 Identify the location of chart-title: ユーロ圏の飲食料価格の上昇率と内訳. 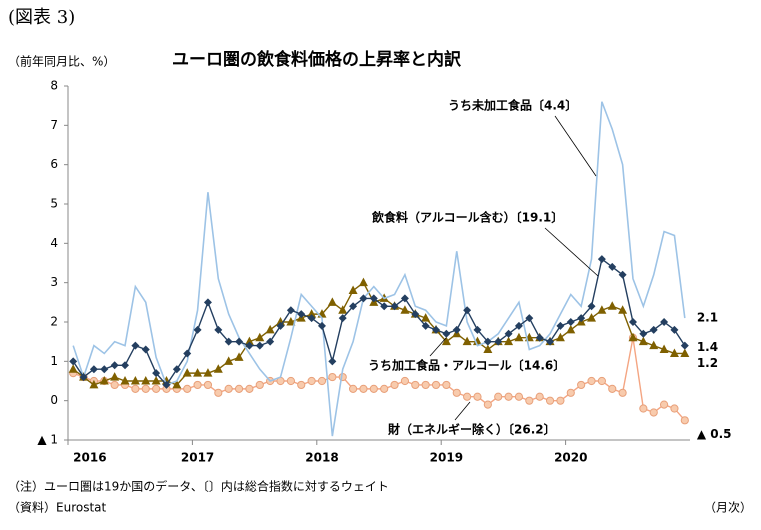
(317, 59).